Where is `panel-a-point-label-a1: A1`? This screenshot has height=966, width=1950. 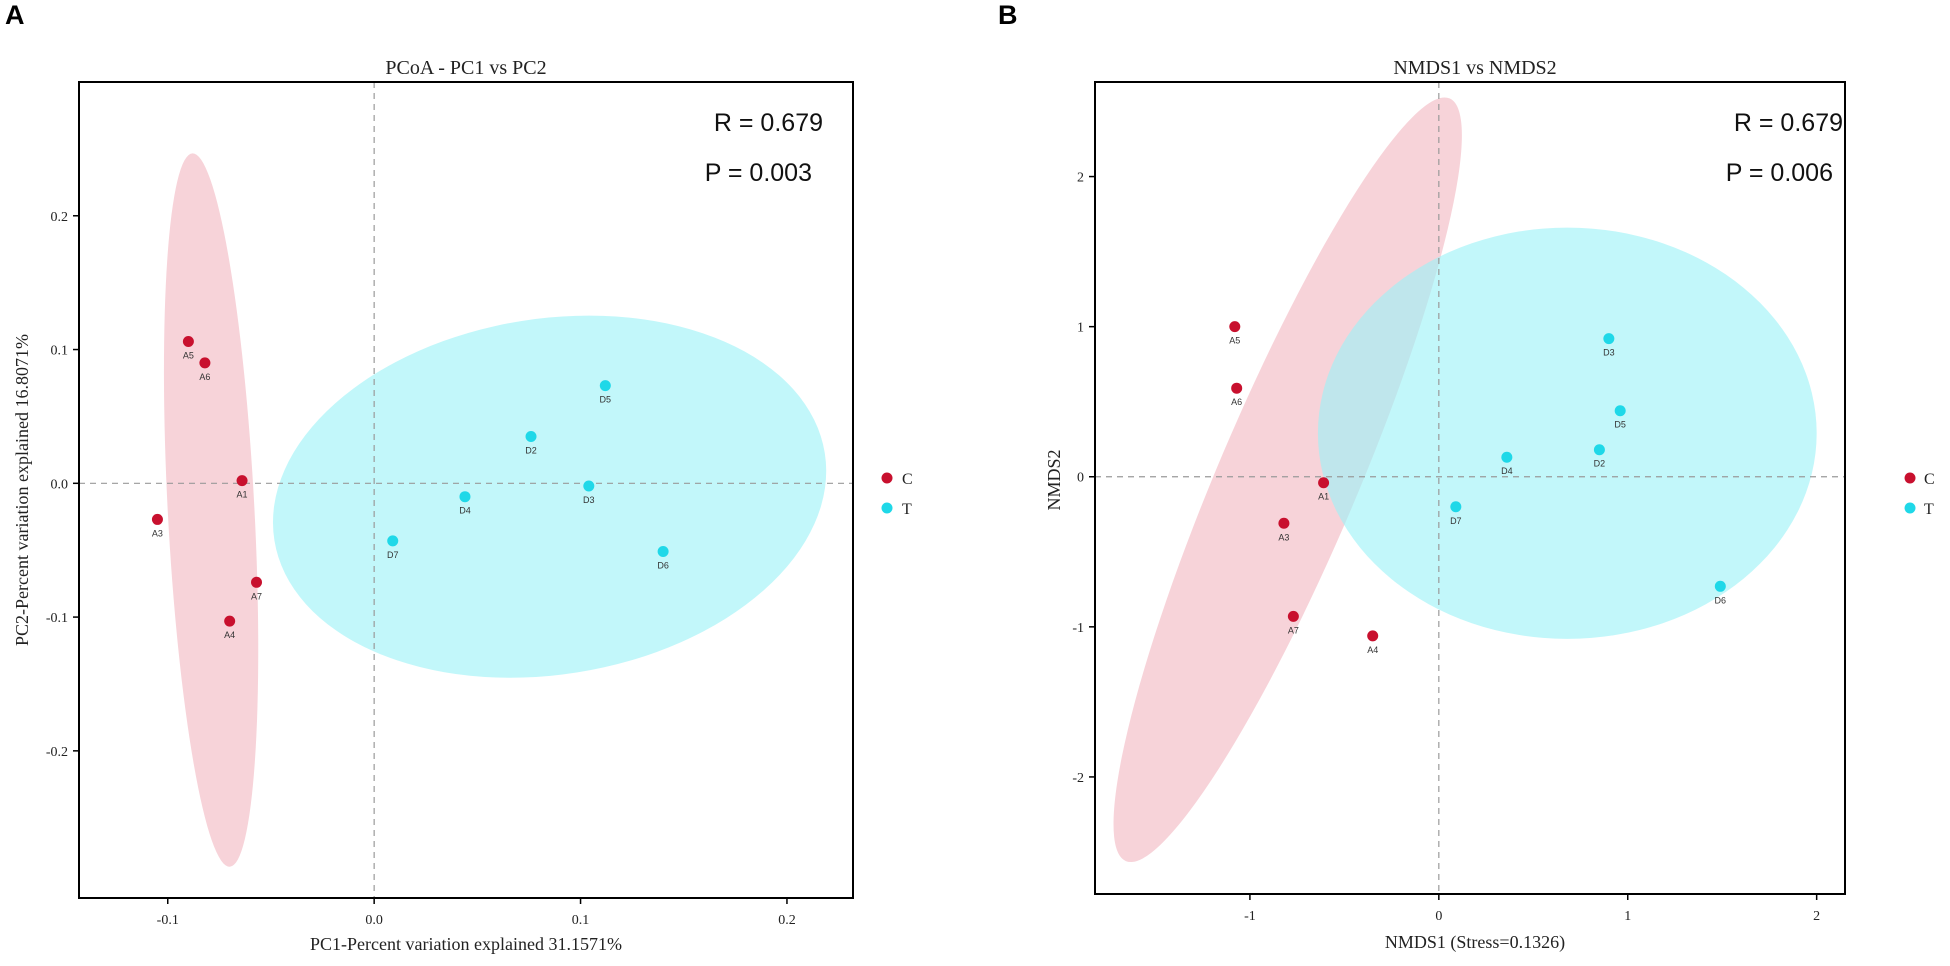 panel-a-point-label-a1: A1 is located at coordinates (242, 495).